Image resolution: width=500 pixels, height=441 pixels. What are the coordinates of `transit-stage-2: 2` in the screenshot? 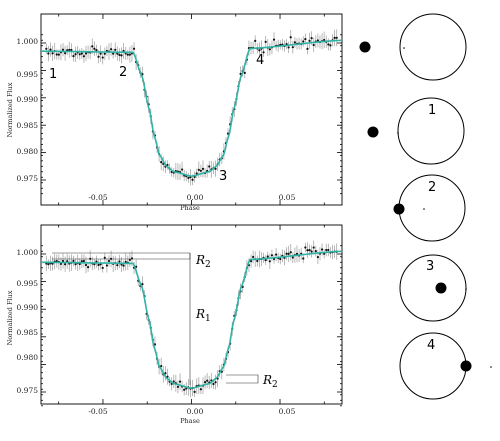 It's located at (429, 208).